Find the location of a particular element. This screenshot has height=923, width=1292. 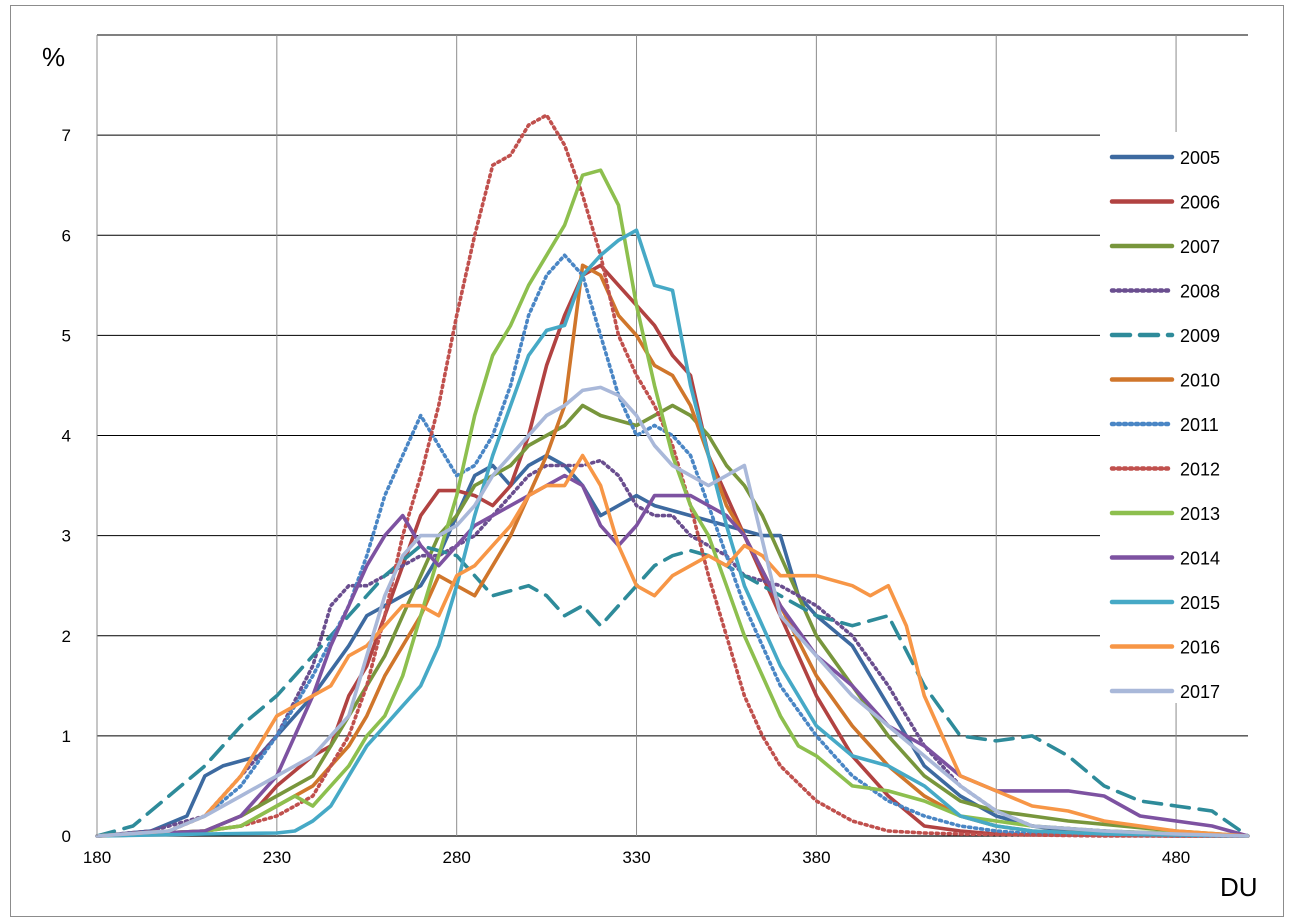

legend-label-2016: 2016 is located at coordinates (1200, 648).